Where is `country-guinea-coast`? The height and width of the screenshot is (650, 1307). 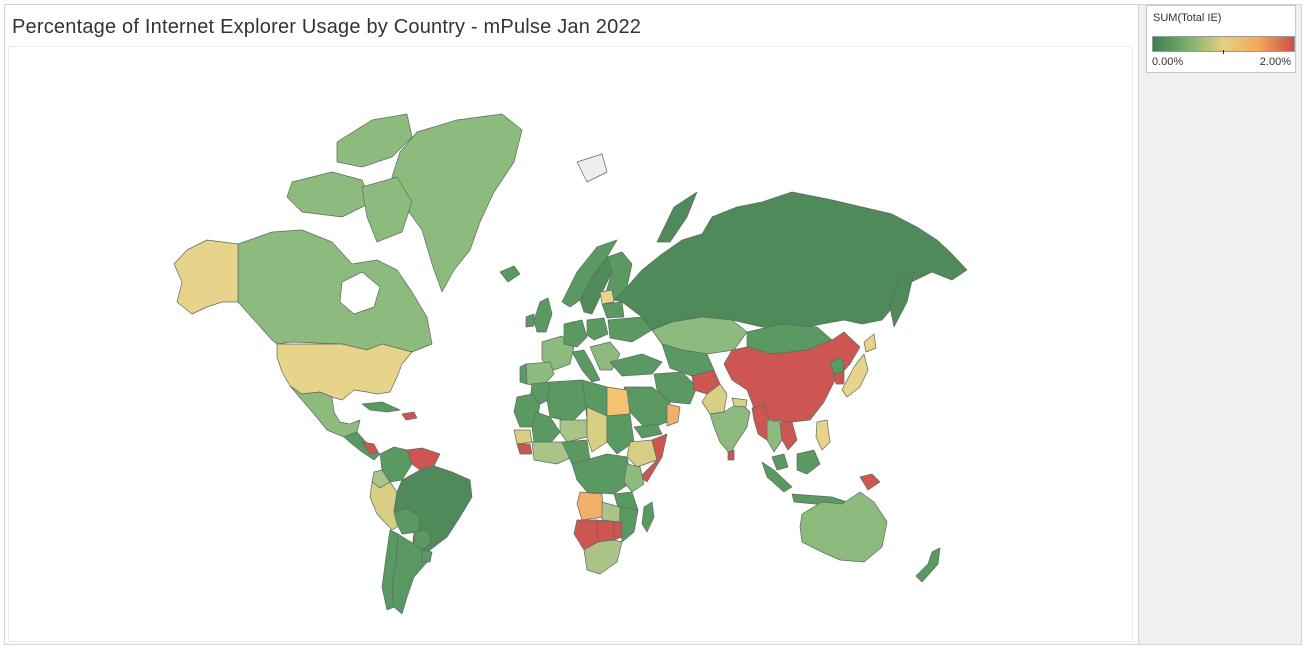
country-guinea-coast is located at coordinates (524, 449).